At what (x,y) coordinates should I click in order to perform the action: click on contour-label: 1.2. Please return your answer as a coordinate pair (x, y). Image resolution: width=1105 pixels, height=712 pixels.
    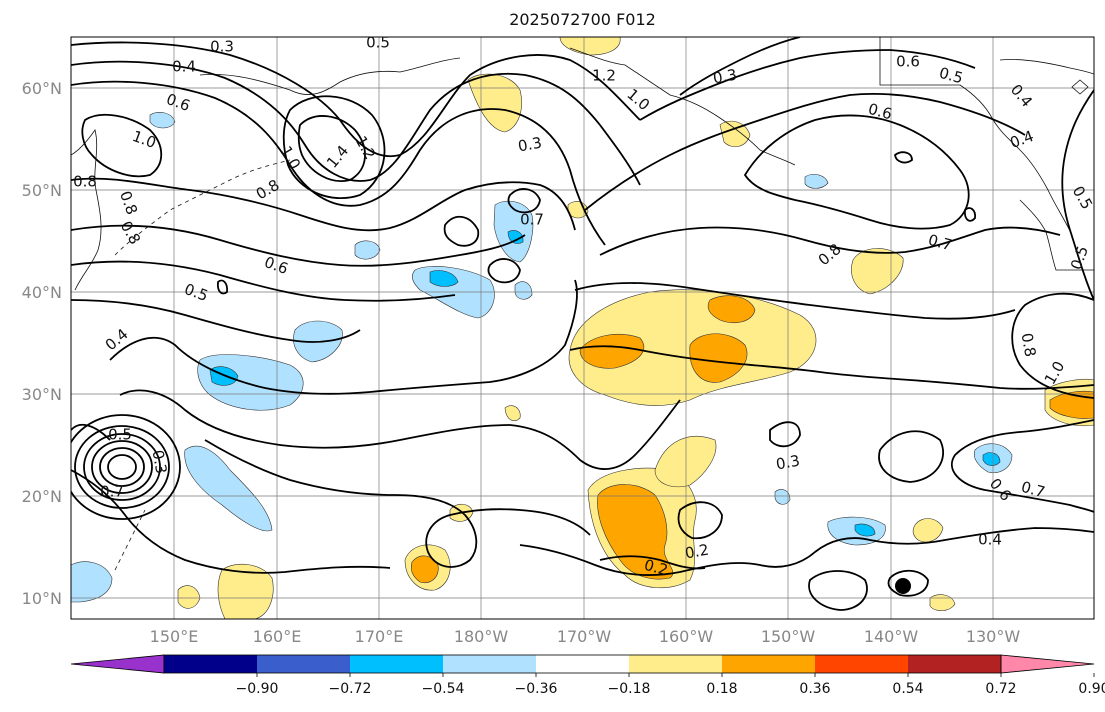
    Looking at the image, I should click on (604, 76).